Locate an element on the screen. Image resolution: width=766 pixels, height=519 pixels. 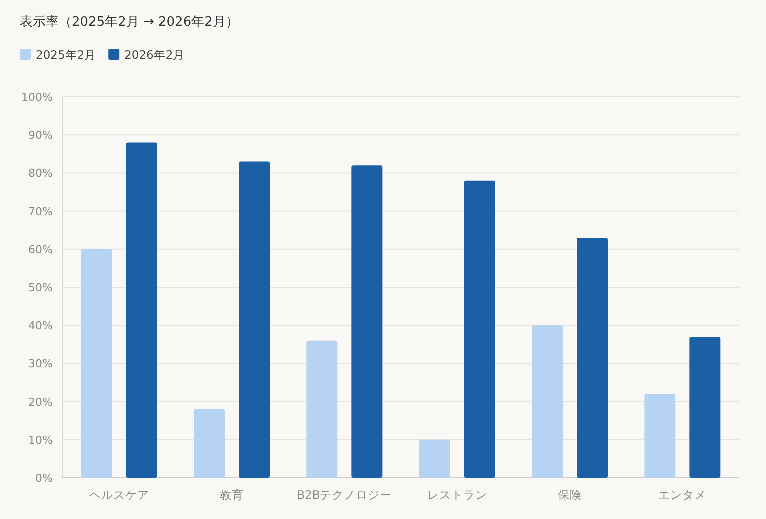
y-tick-label: 90% is located at coordinates (40, 135).